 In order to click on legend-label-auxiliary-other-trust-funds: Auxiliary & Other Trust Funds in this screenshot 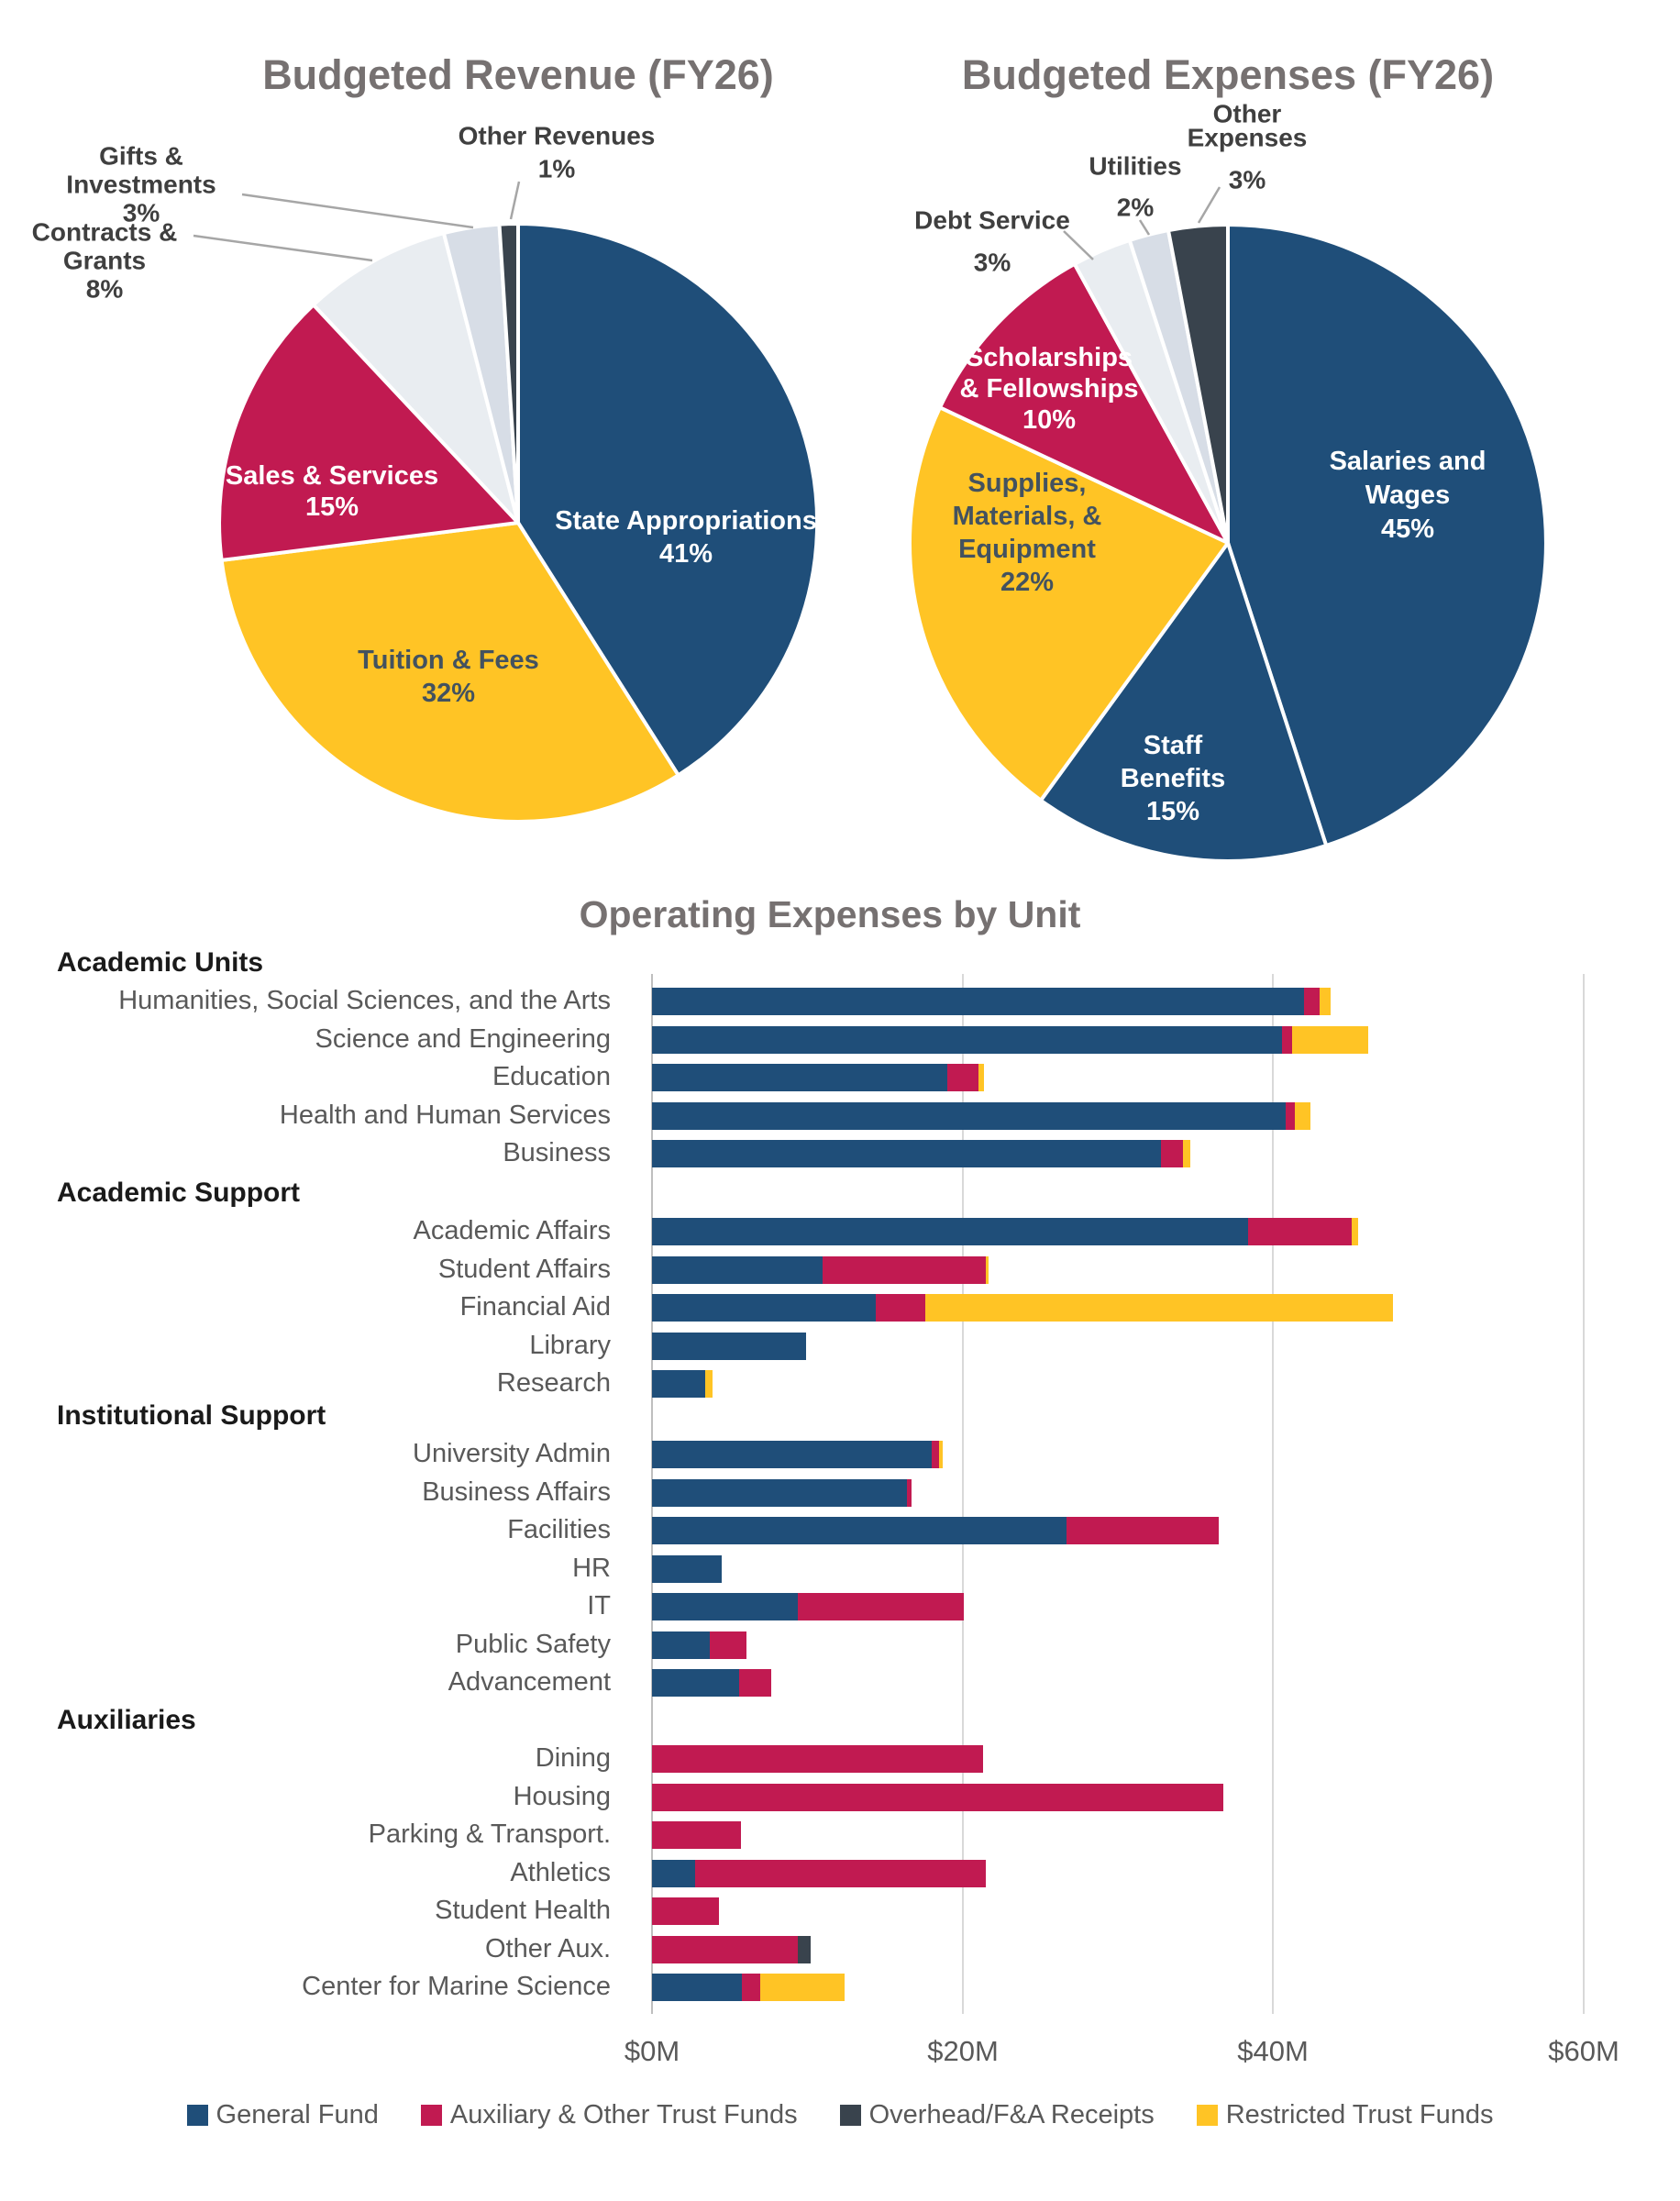, I will do `click(623, 2115)`.